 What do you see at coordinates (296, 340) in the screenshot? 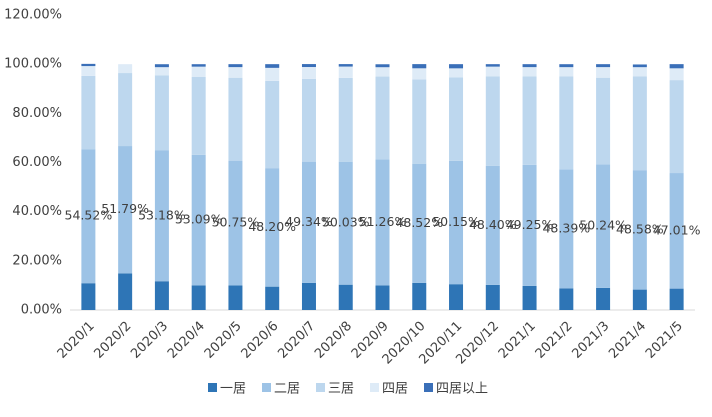
I see `x-tick-label: 2020/7` at bounding box center [296, 340].